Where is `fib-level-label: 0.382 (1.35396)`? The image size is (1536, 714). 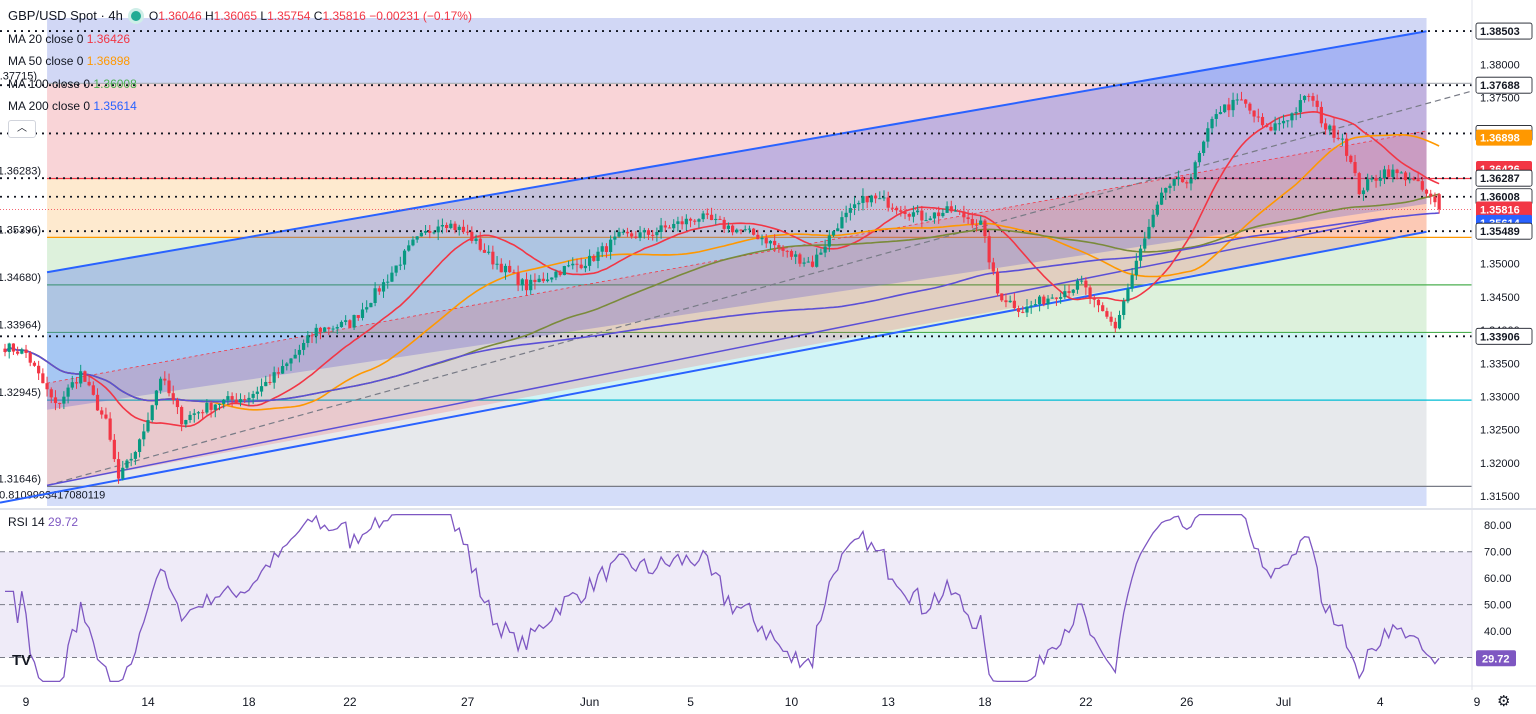 fib-level-label: 0.382 (1.35396) is located at coordinates (20, 230).